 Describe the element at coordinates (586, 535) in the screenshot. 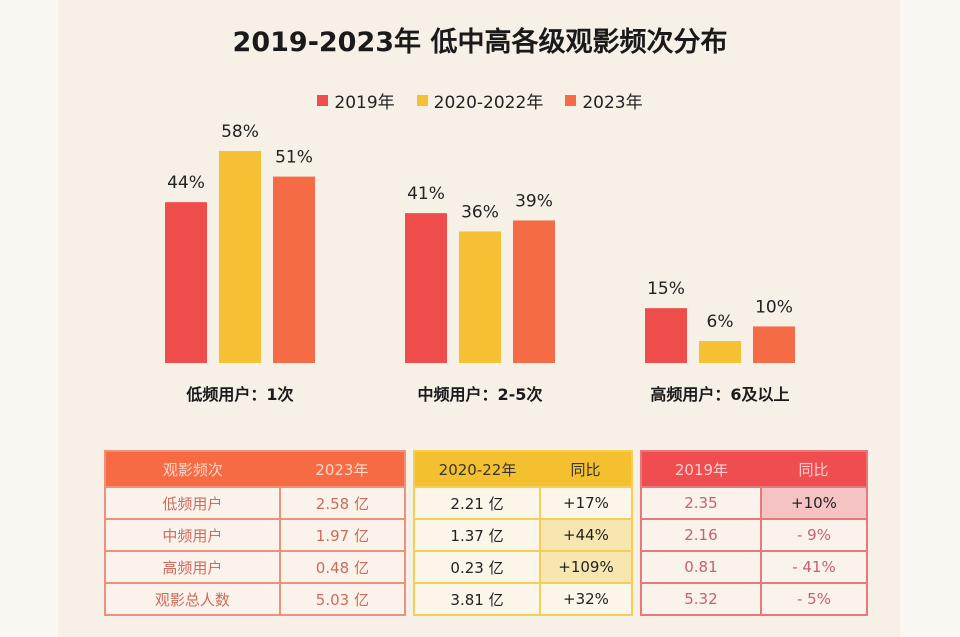

I see `table-cell: +44%` at that location.